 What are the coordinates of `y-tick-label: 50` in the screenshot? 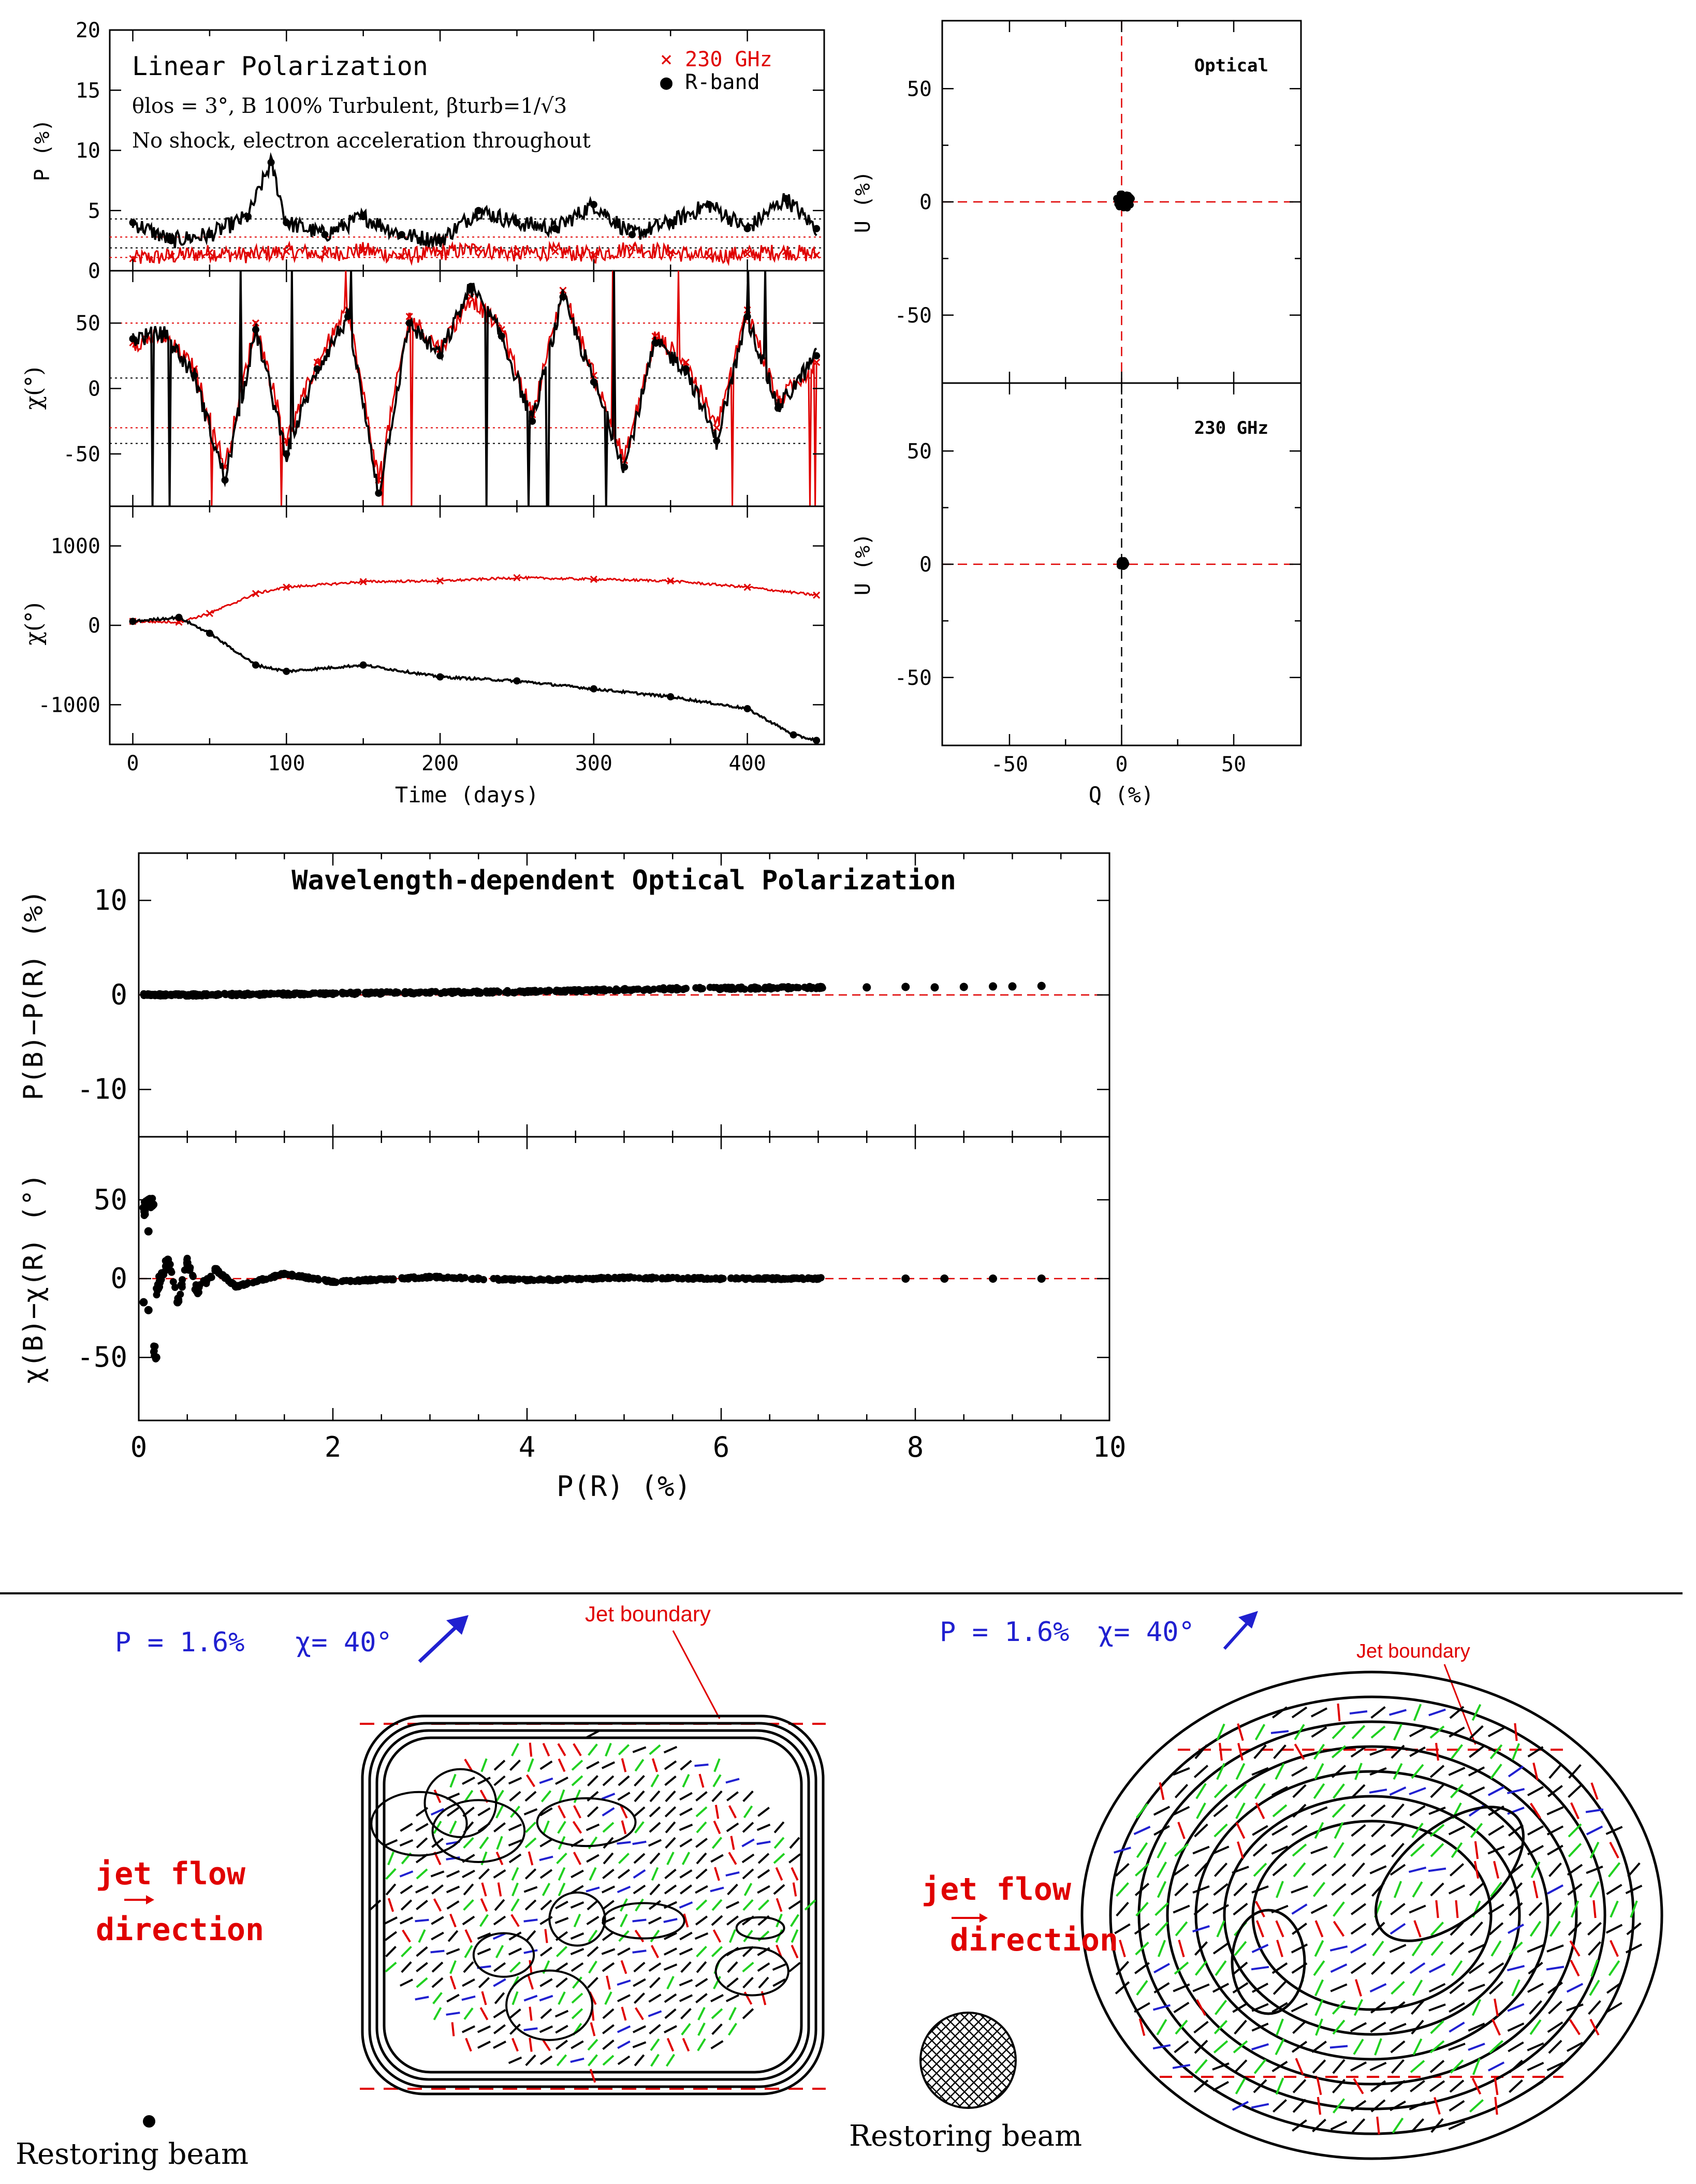 It's located at (920, 89).